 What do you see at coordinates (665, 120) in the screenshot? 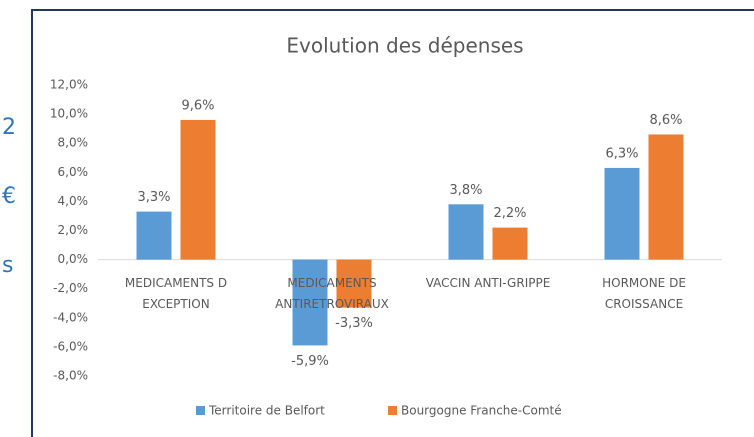
I see `data-label: 8,6%` at bounding box center [665, 120].